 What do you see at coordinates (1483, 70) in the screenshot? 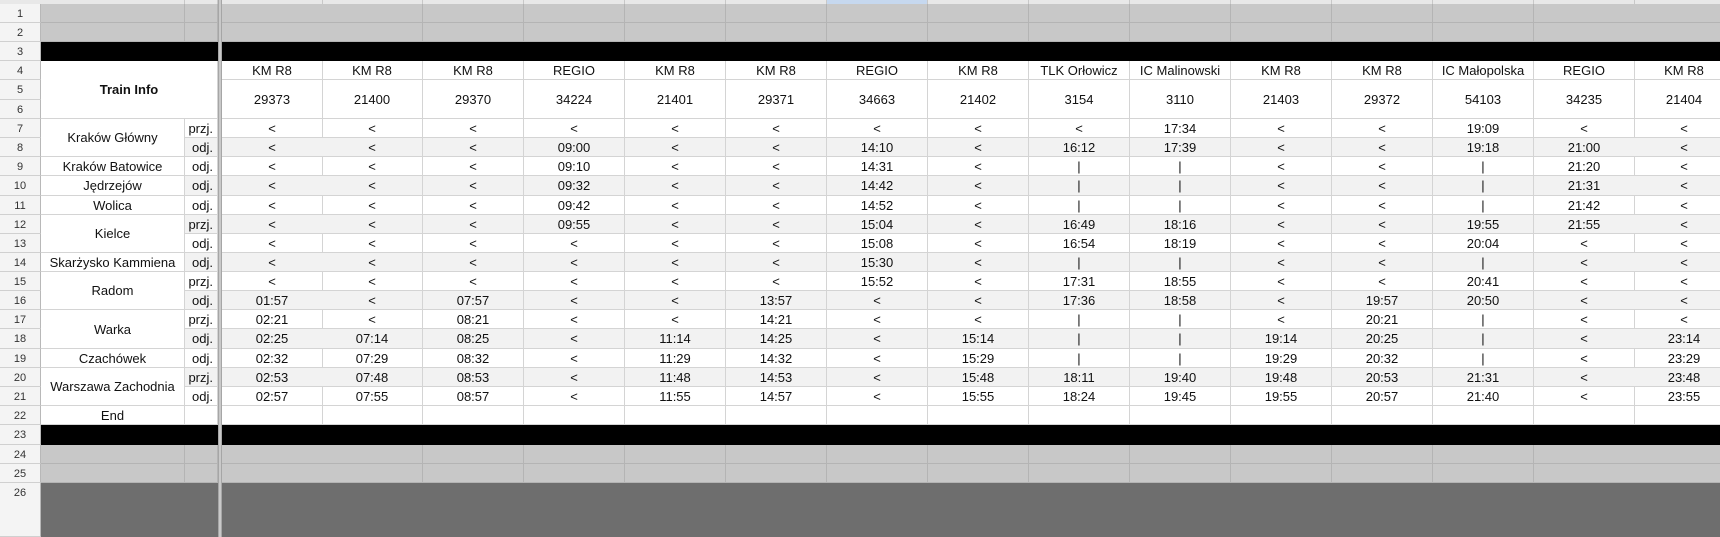
I see `train-type-cell: IC Małopolska` at bounding box center [1483, 70].